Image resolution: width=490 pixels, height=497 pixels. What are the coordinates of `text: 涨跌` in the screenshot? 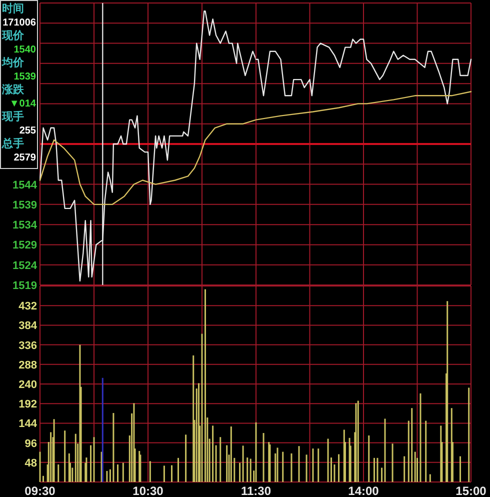 It's located at (13, 89).